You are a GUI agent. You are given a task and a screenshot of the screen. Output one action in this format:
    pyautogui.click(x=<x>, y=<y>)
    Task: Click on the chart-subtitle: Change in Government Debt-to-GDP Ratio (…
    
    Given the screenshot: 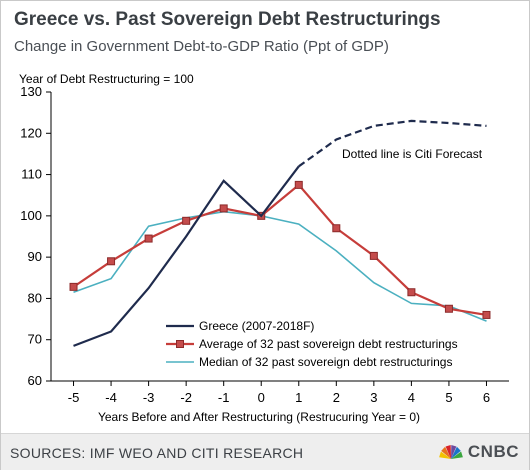 What is the action you would take?
    pyautogui.click(x=201, y=46)
    